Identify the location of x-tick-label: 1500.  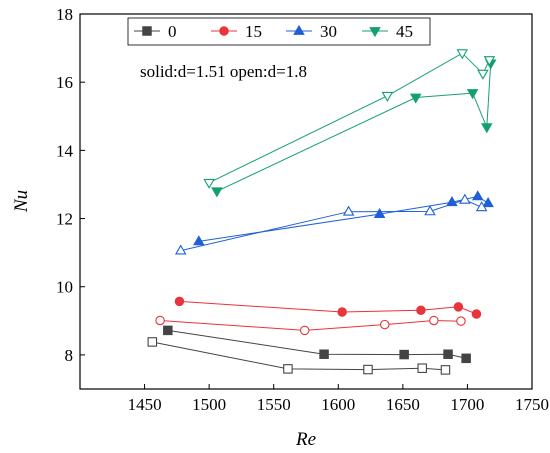
(209, 404).